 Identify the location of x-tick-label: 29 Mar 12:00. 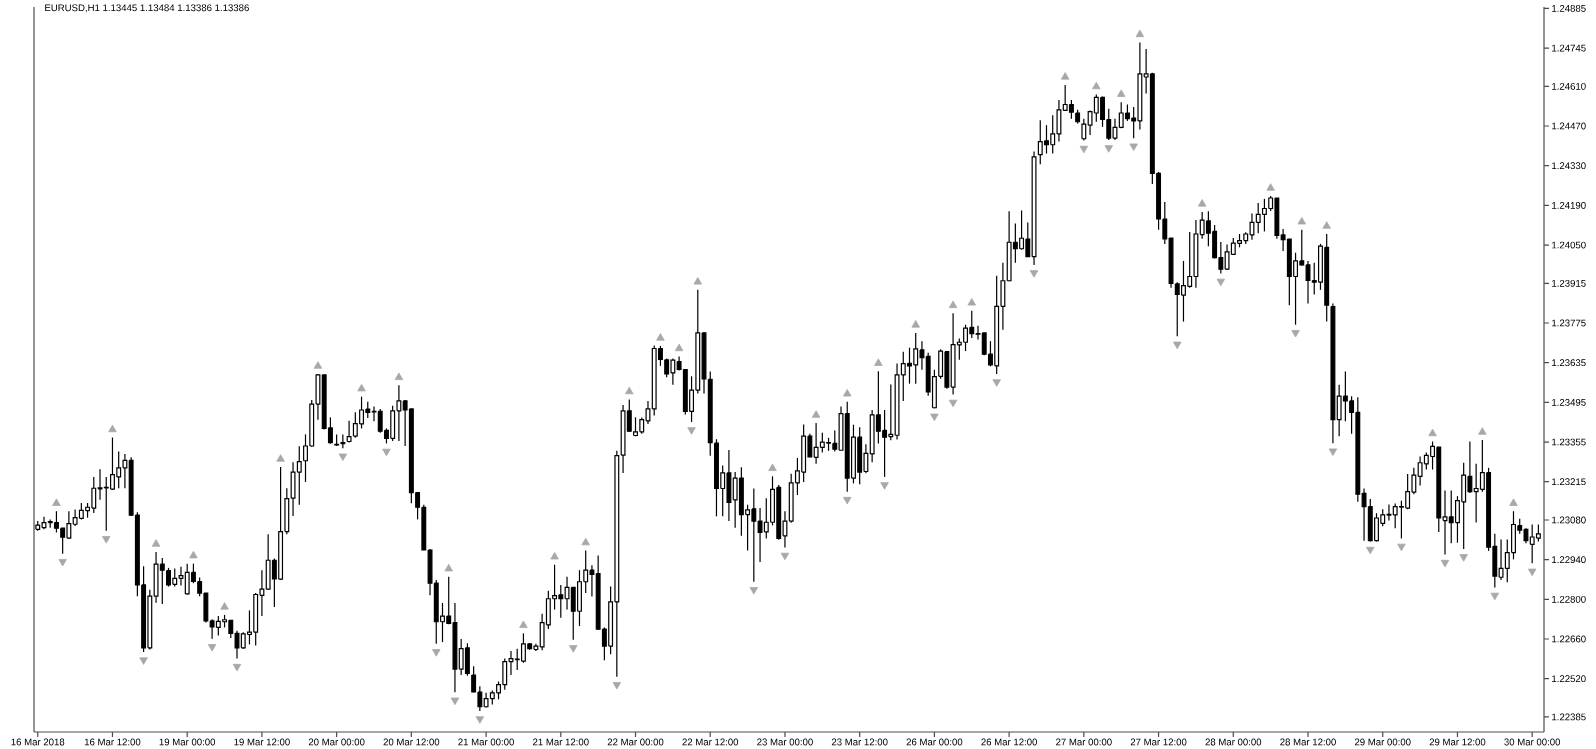
(1457, 742).